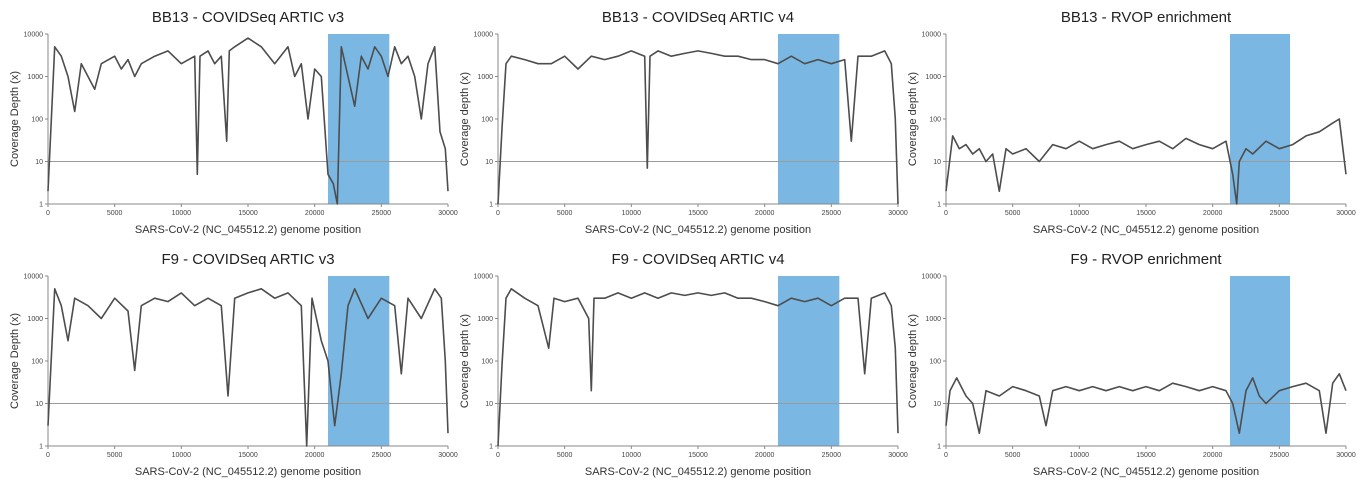 The width and height of the screenshot is (1369, 486). I want to click on chart-title: F9 - RVOP enrichment, so click(1146, 259).